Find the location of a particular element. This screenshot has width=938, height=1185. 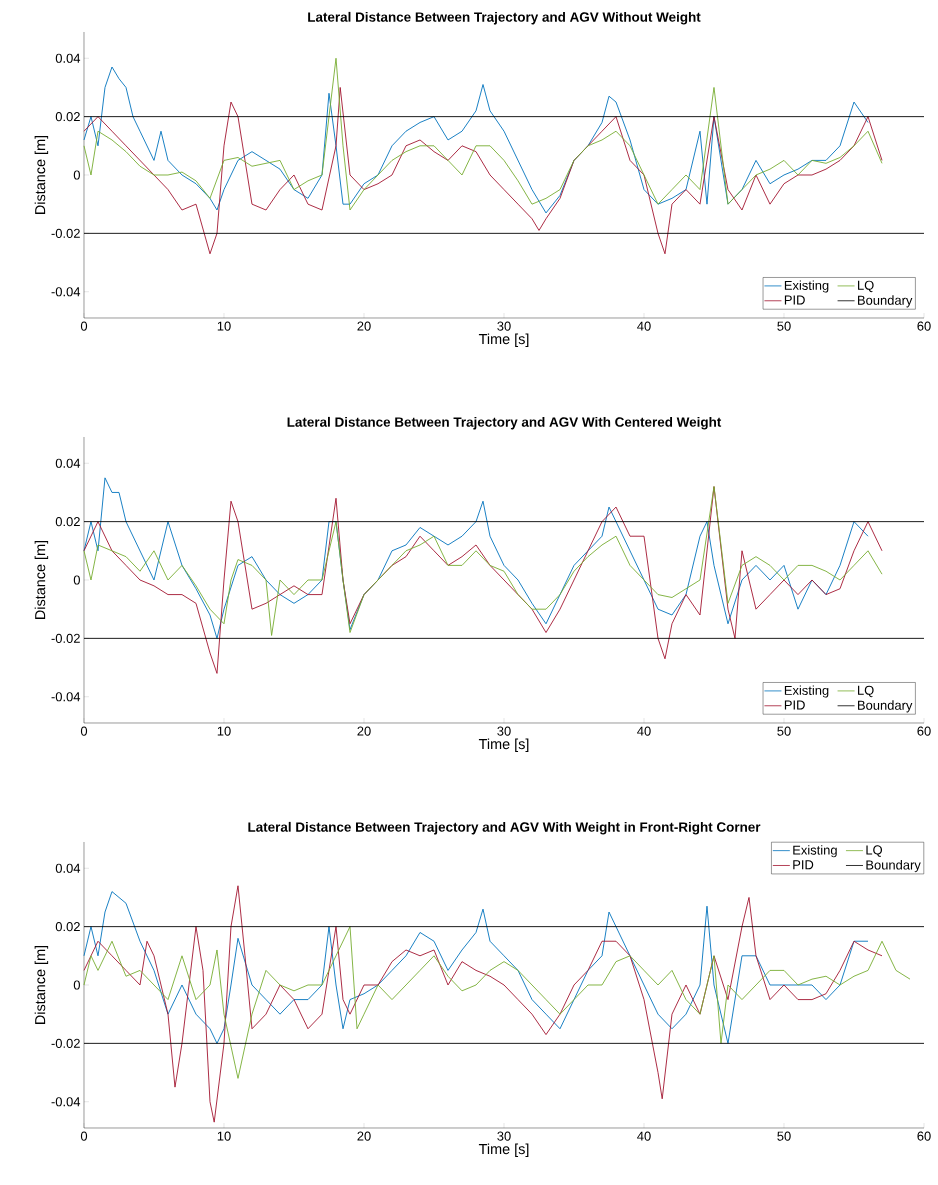

chart-title: Lateral Distance Between Trajectory and AGV With Centered Weight is located at coordinates (504, 423).